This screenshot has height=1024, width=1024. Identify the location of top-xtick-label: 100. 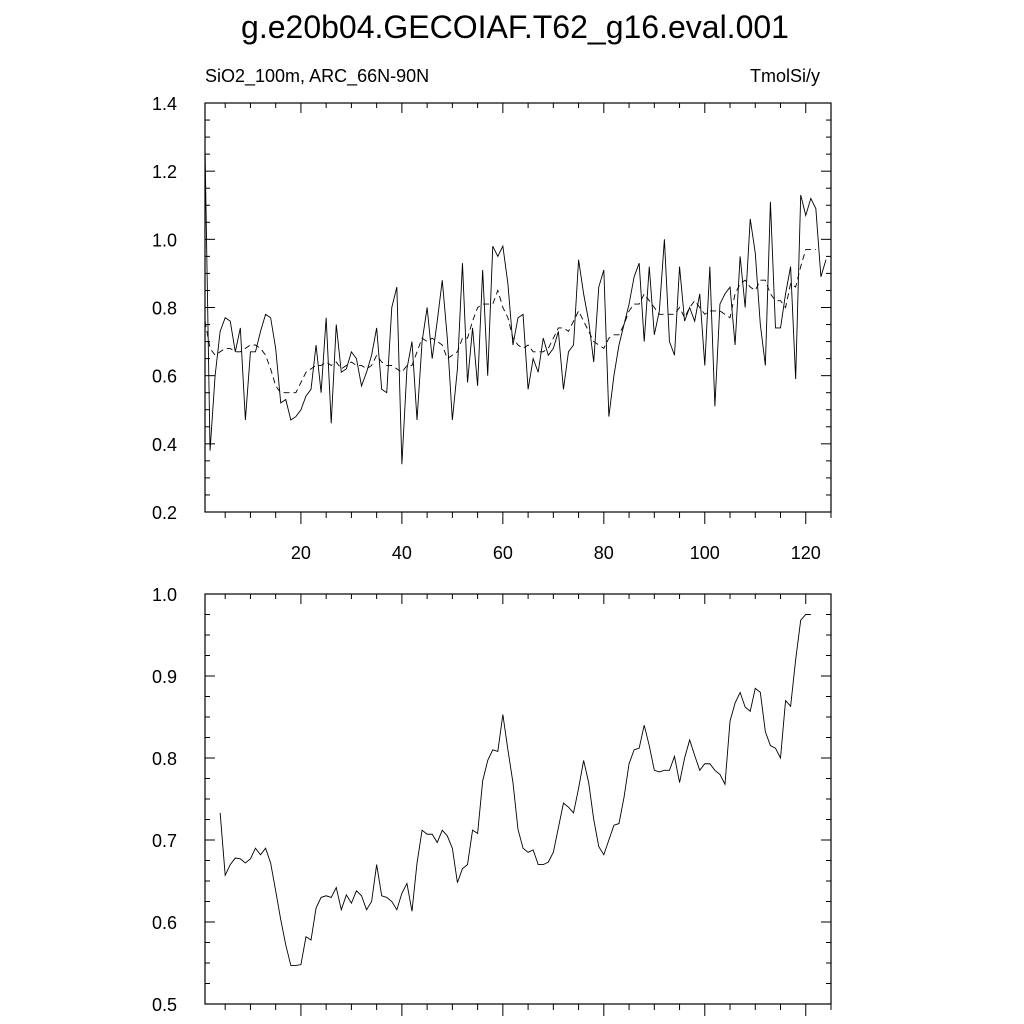
(705, 553).